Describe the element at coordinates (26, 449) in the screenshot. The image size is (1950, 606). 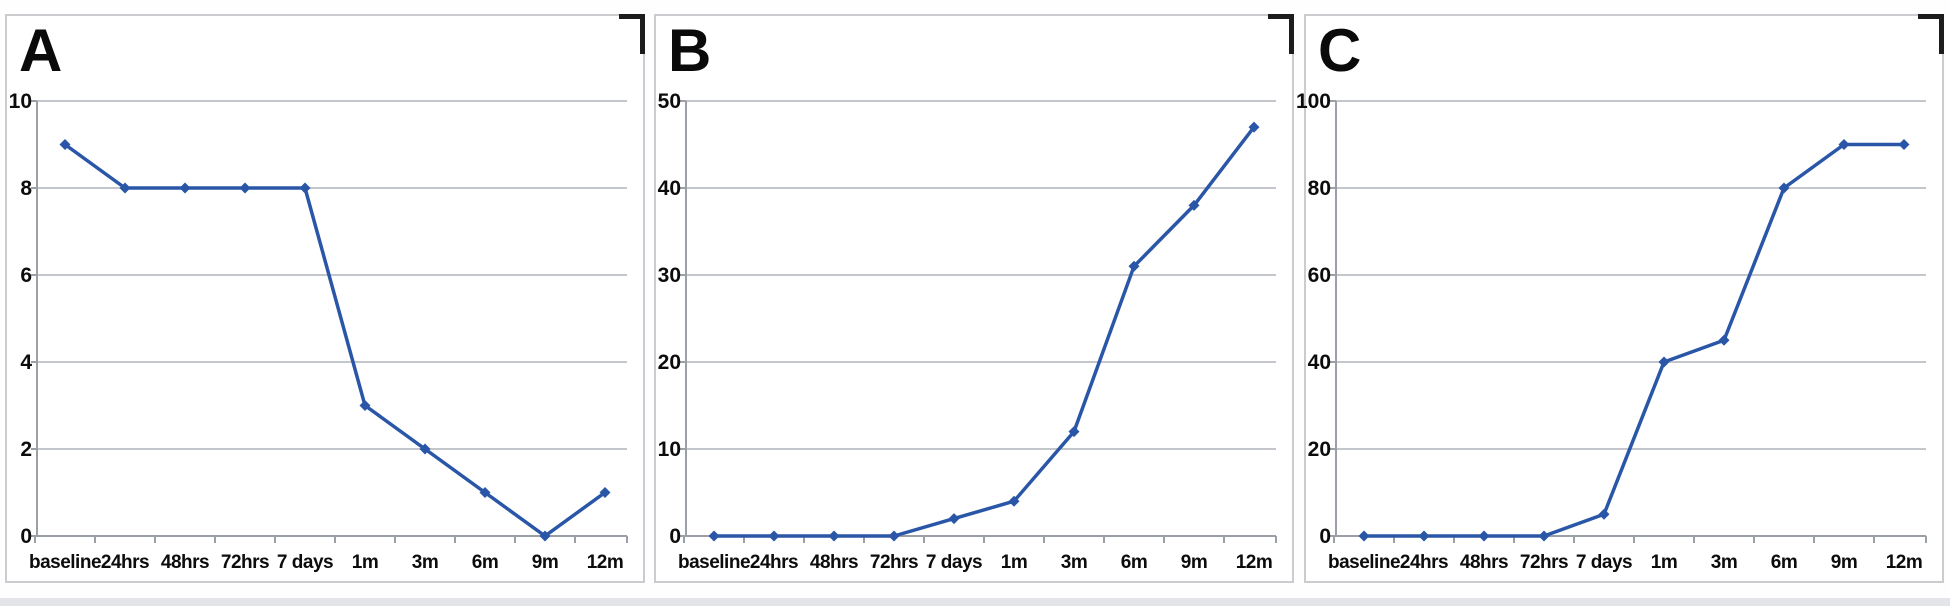
I see `y-tick-label: 2` at that location.